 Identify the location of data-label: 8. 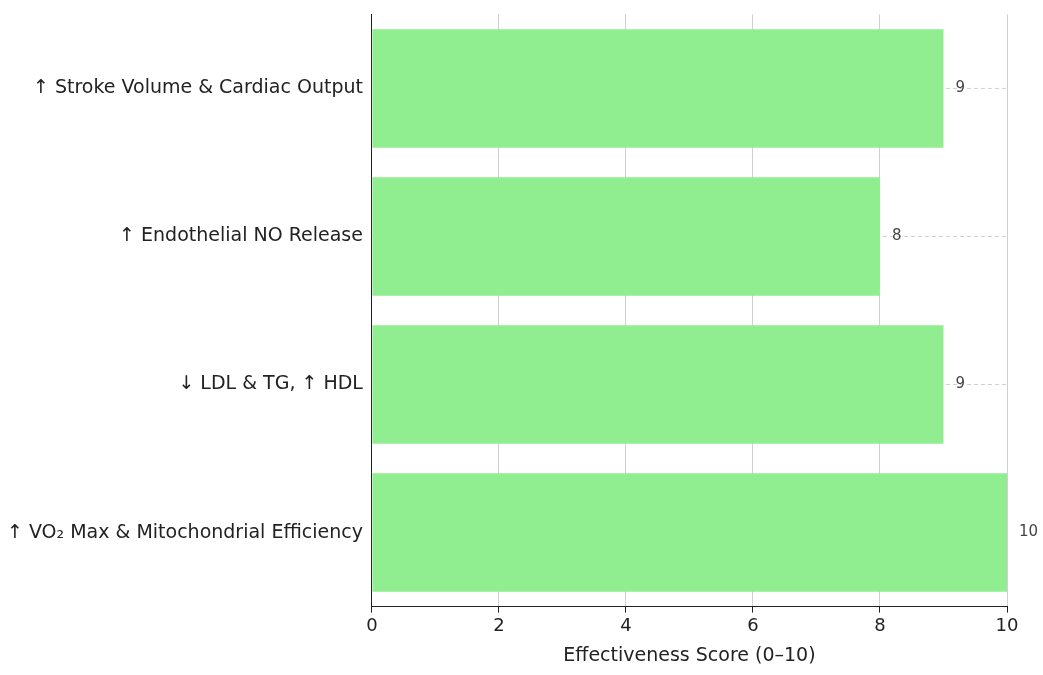
(896, 235).